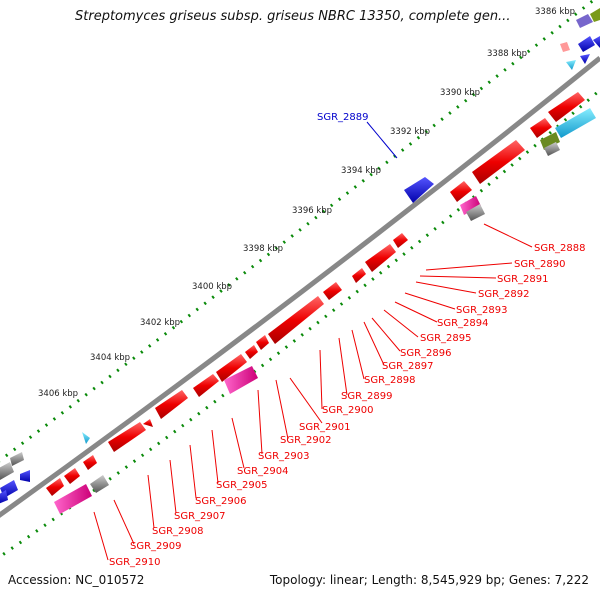 The image size is (600, 600). I want to click on gene-label: SGR_2888, so click(560, 248).